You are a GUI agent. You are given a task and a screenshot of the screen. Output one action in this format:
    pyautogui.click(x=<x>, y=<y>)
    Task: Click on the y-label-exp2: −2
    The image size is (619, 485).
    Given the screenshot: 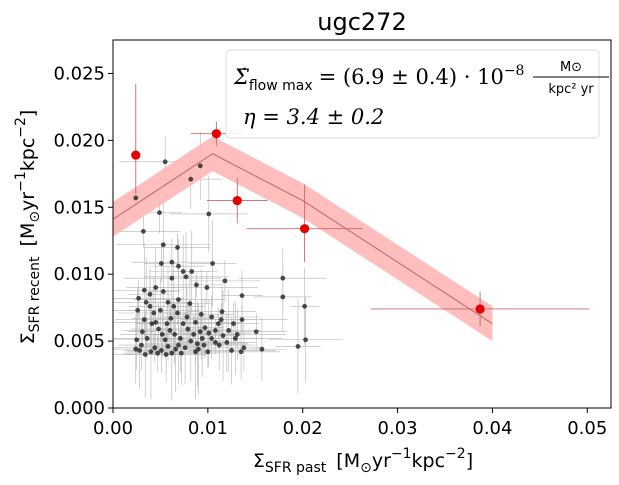 What is the action you would take?
    pyautogui.click(x=21, y=127)
    